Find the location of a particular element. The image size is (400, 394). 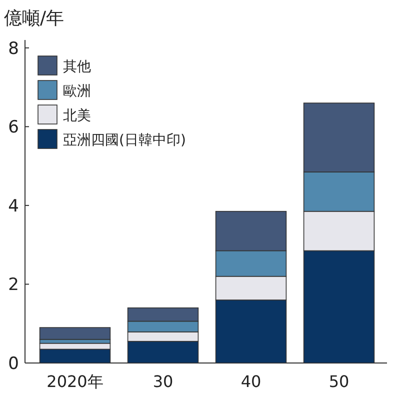

y-tick-label: 6 is located at coordinates (13, 128).